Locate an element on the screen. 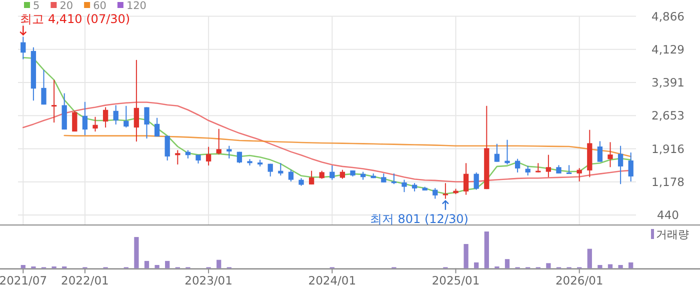  legend-item: 5 is located at coordinates (32, 6).